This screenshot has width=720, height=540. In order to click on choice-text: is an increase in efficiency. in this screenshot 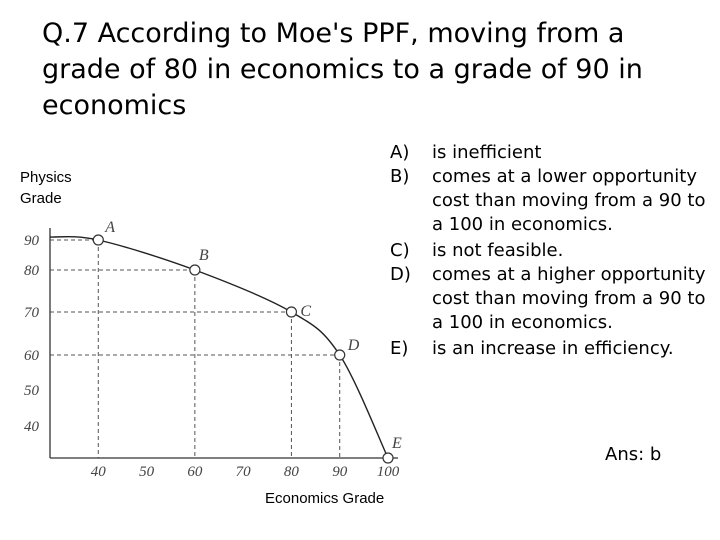, I will do `click(553, 348)`.